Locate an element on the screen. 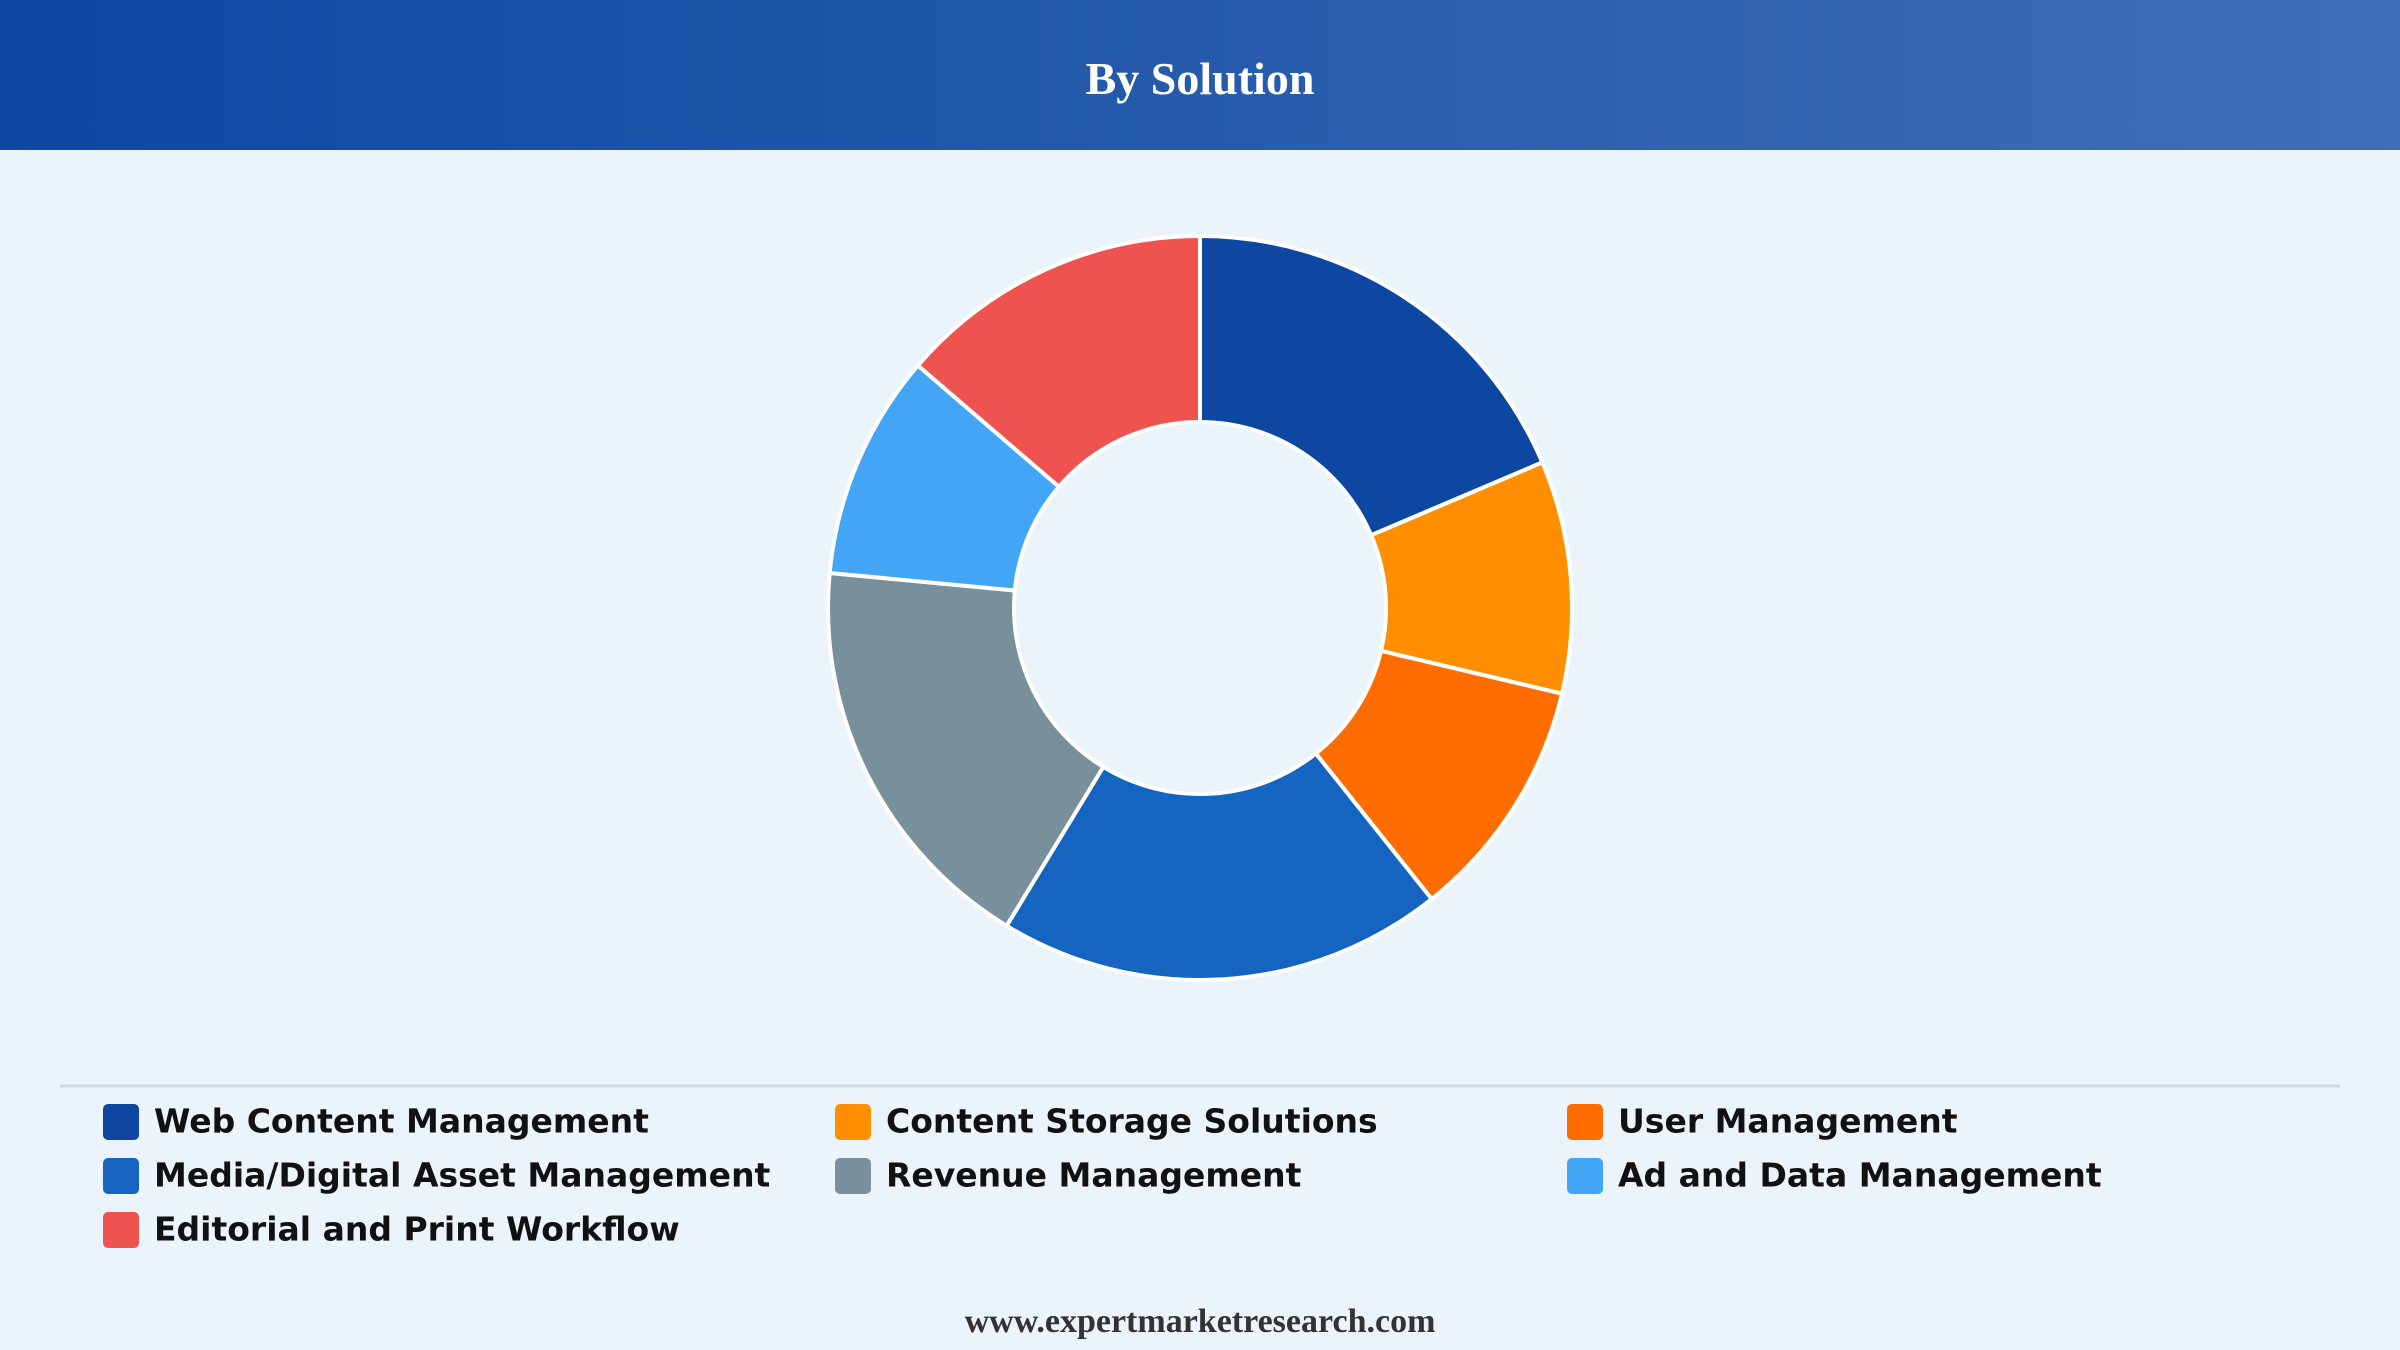 This screenshot has height=1350, width=2400. footer-url: www.expertmarketresearch.com is located at coordinates (1200, 1321).